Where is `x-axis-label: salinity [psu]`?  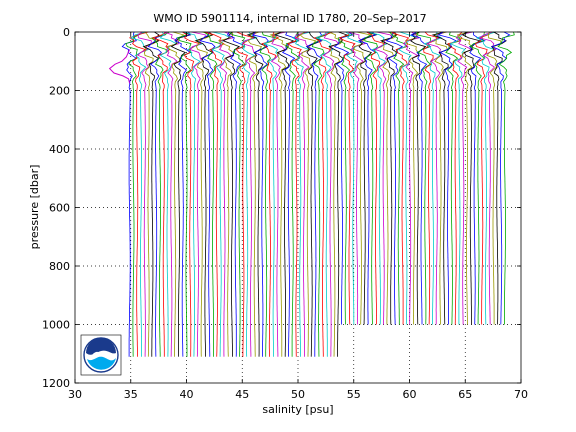
x-axis-label: salinity [psu] is located at coordinates (297, 409).